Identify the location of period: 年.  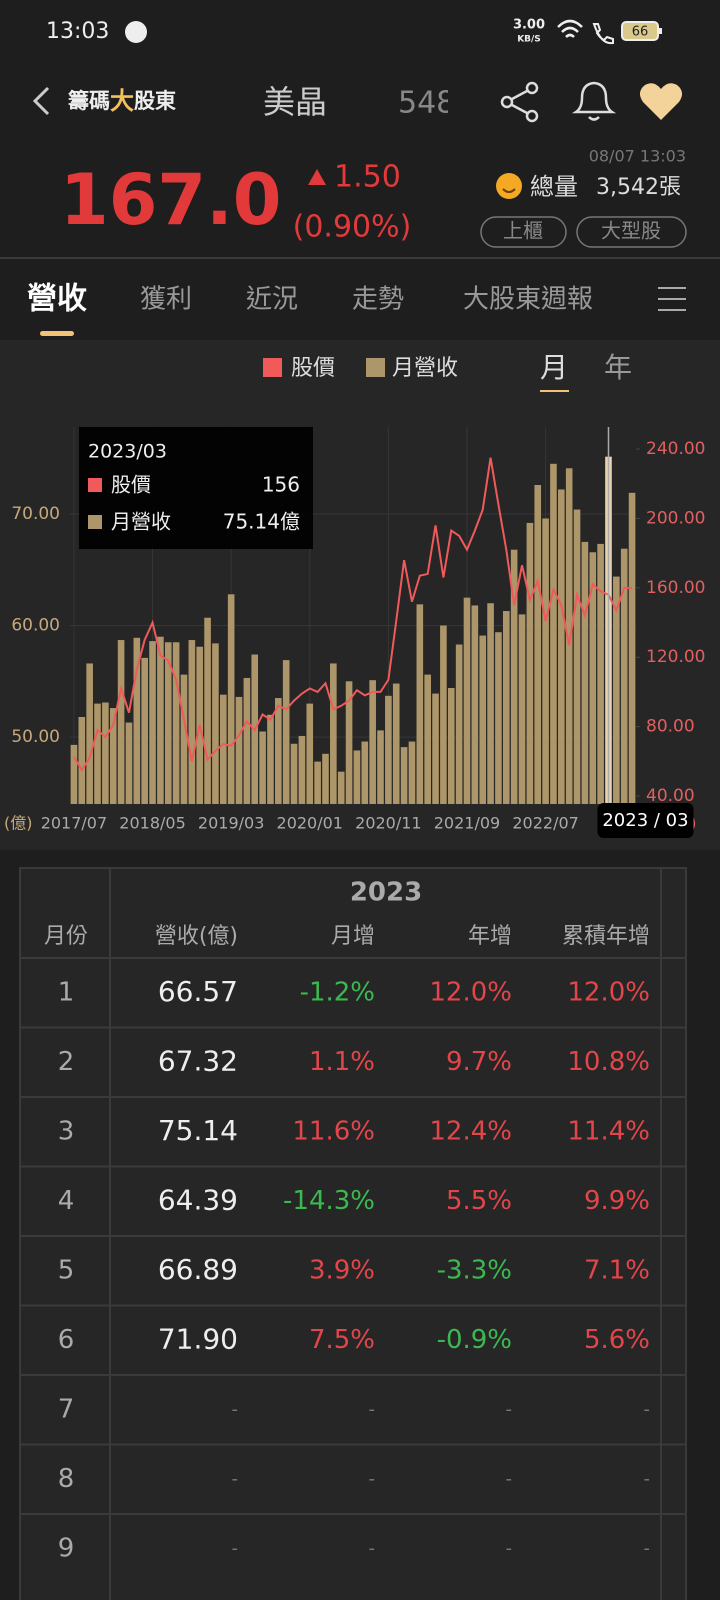
(618, 367).